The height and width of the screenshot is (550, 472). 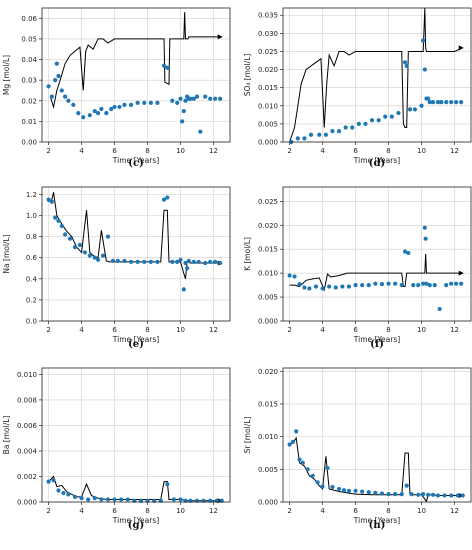 I want to click on y-tick-label: 0.008, so click(x=27, y=400).